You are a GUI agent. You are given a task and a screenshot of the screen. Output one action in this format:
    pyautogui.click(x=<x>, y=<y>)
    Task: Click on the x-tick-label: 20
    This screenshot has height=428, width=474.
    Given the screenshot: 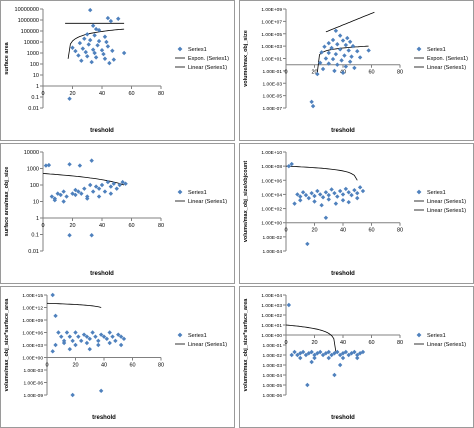 What is the action you would take?
    pyautogui.click(x=75, y=366)
    